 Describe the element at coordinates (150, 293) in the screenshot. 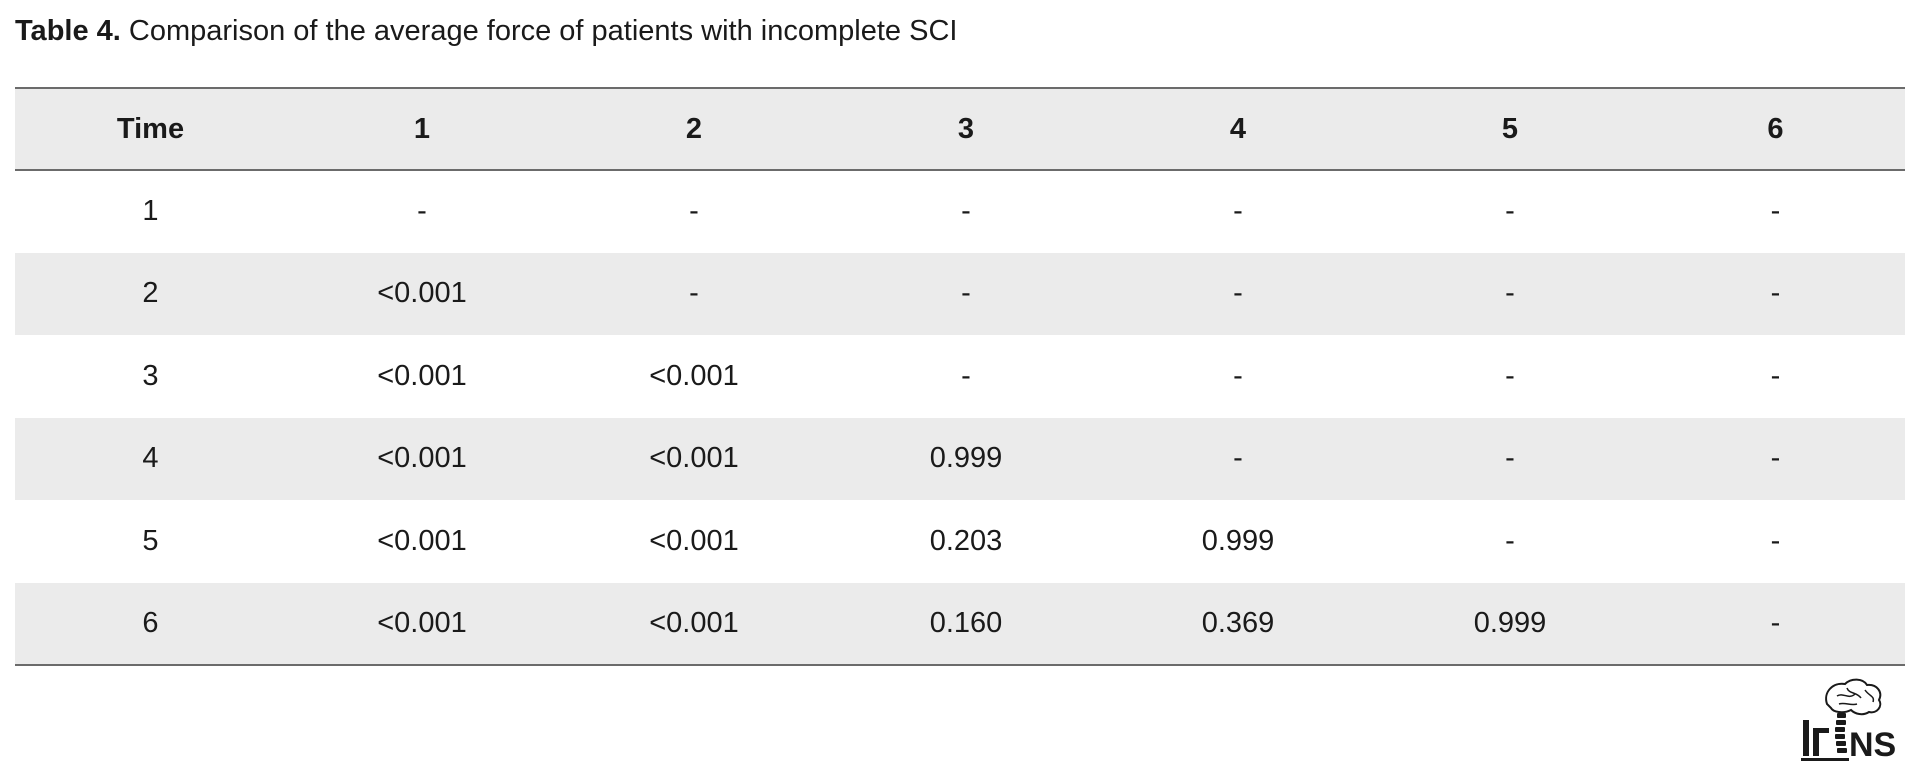

I see `table-cell: 2` at that location.